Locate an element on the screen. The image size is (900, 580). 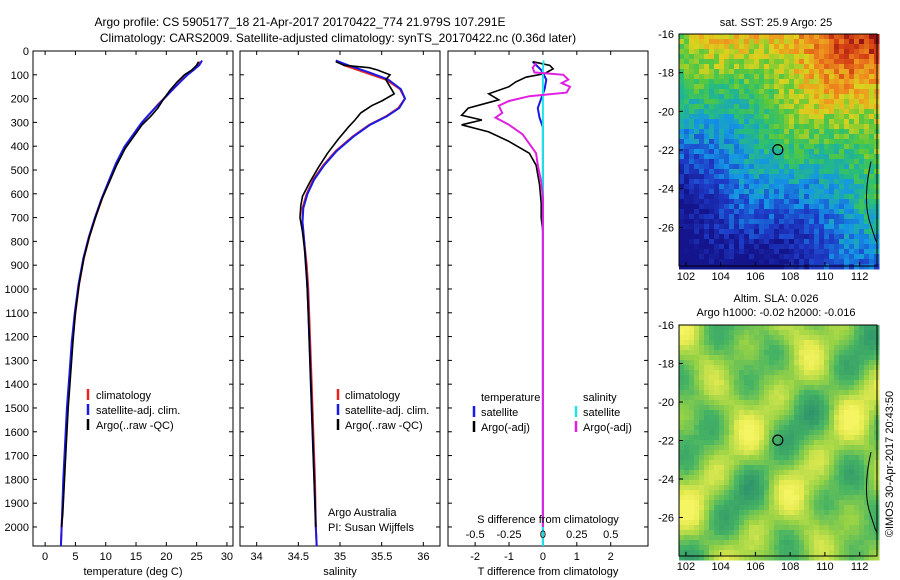
legend-label: Argo(..raw -QC) is located at coordinates (384, 426).